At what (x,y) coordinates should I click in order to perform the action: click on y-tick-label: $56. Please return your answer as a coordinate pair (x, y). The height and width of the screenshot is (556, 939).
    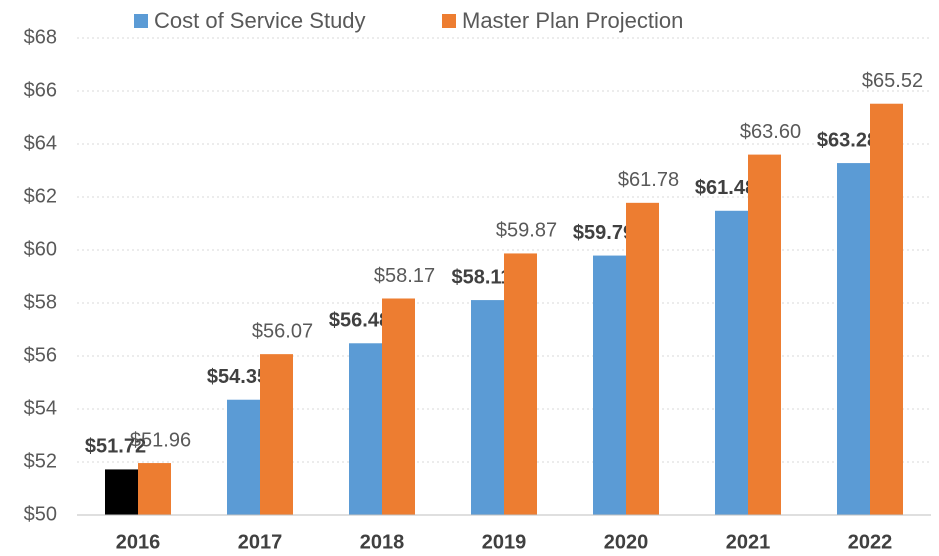
    Looking at the image, I should click on (40, 355).